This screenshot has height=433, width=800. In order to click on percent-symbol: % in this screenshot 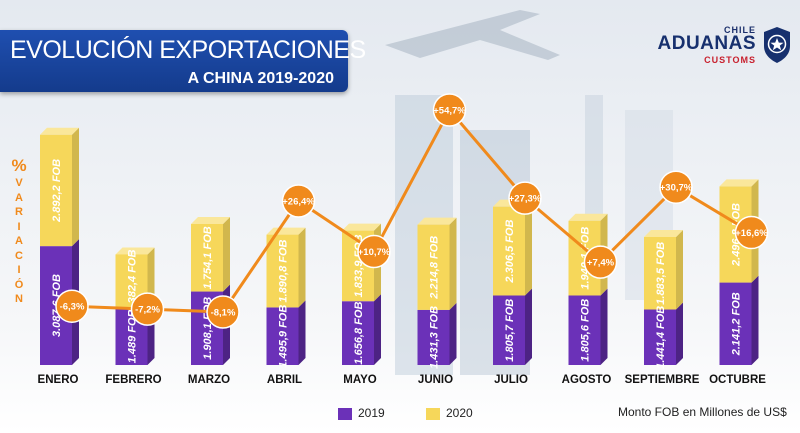, I will do `click(19, 165)`.